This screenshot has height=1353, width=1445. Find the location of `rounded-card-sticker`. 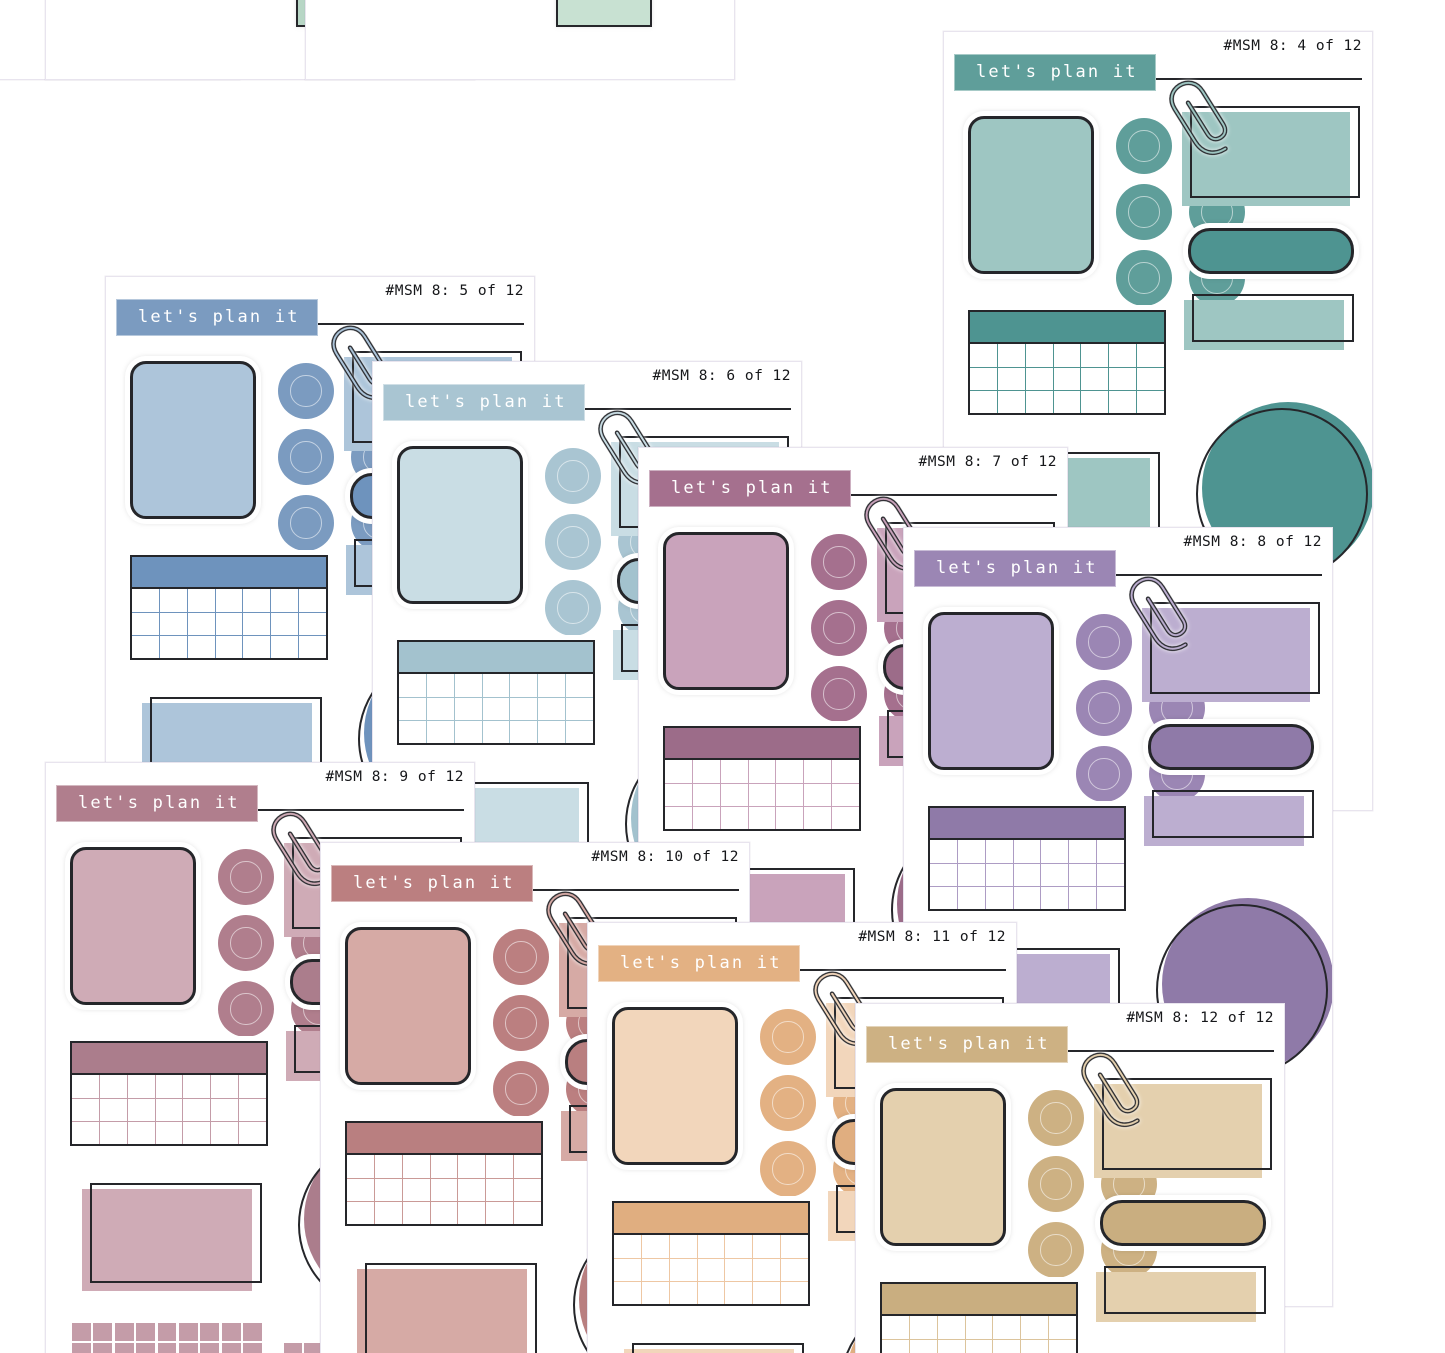

rounded-card-sticker is located at coordinates (991, 691).